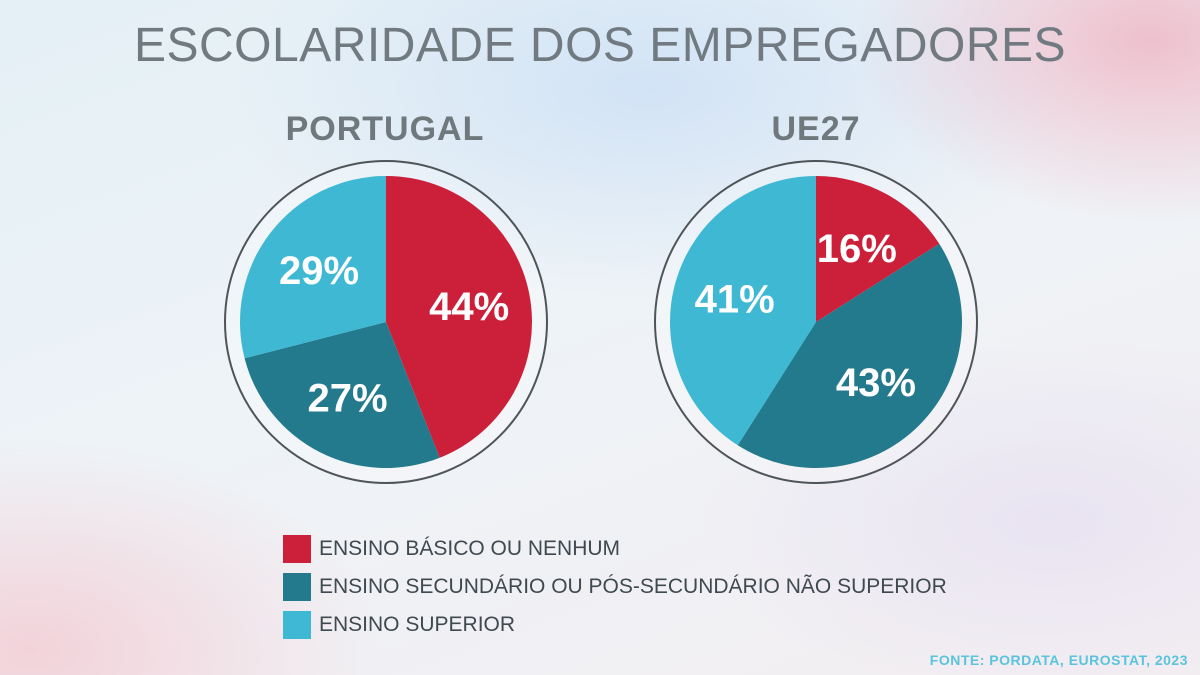 This screenshot has height=675, width=1200. I want to click on legend-swatch-basico, so click(297, 549).